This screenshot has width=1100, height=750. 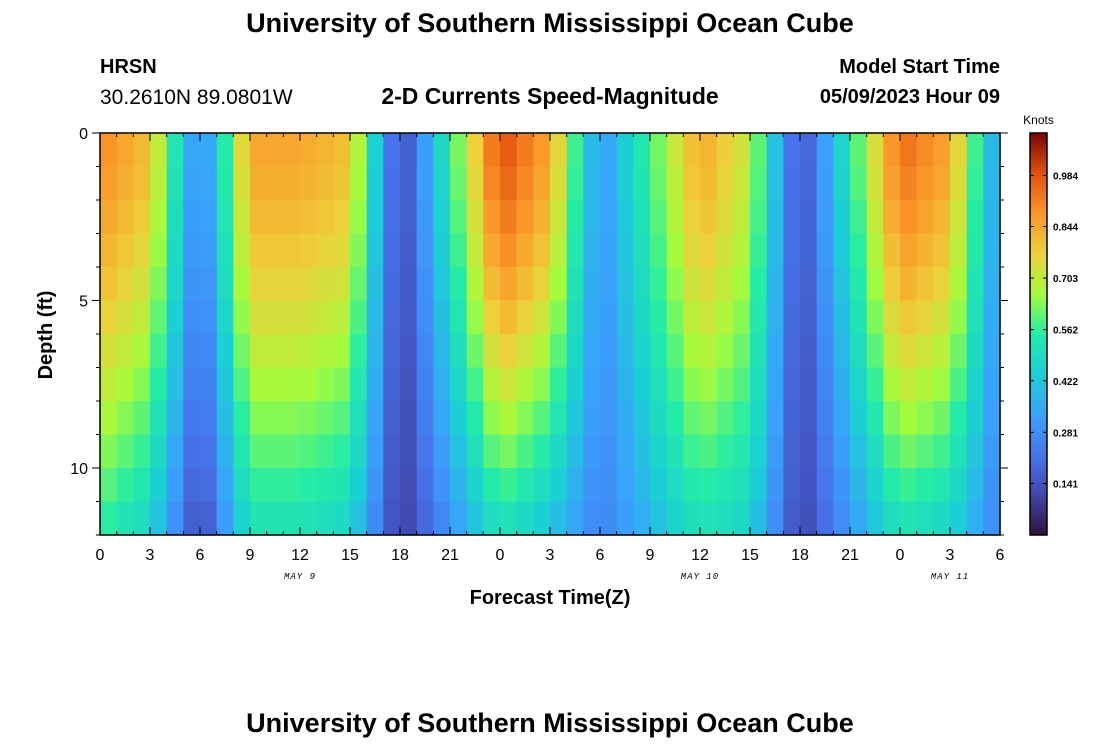 What do you see at coordinates (300, 577) in the screenshot?
I see `day-label: MAY 9` at bounding box center [300, 577].